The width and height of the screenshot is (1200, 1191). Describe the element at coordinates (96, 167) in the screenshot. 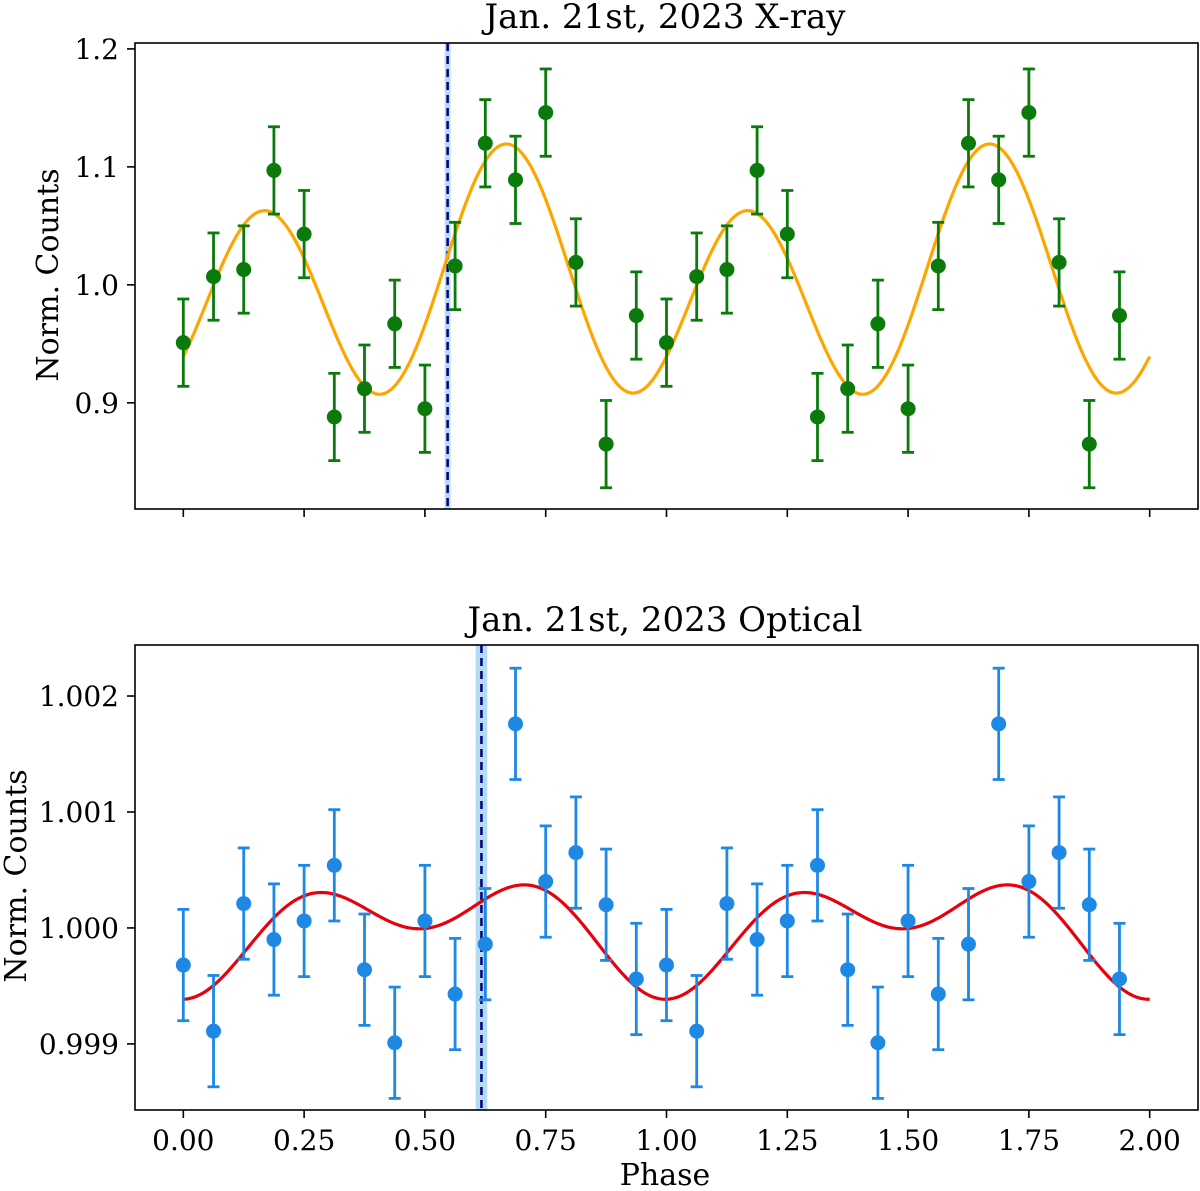

I see `xray-ytick-label: 1.1` at that location.